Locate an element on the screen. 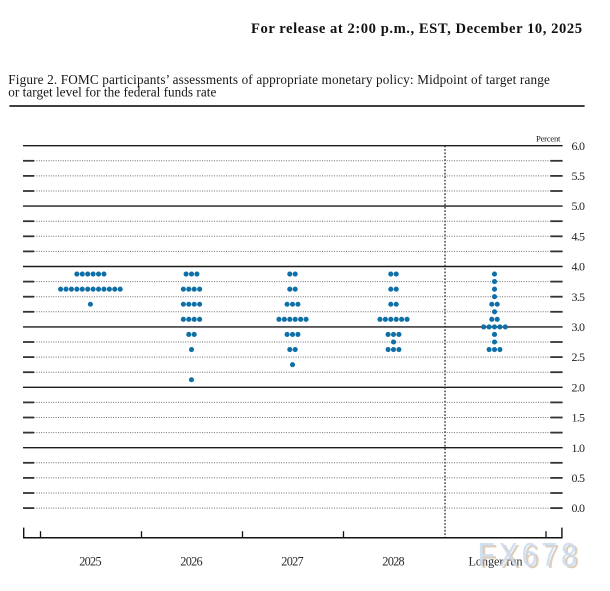 This screenshot has width=610, height=591. svg-text: 5.0 is located at coordinates (579, 206).